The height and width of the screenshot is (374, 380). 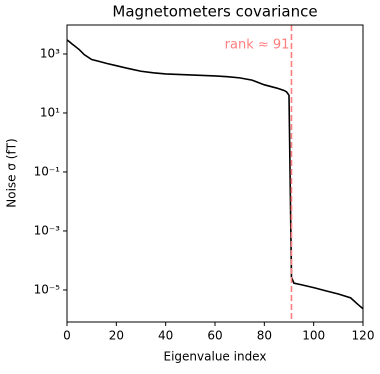 What do you see at coordinates (50, 112) in the screenshot?
I see `y-tick-label: 10¹` at bounding box center [50, 112].